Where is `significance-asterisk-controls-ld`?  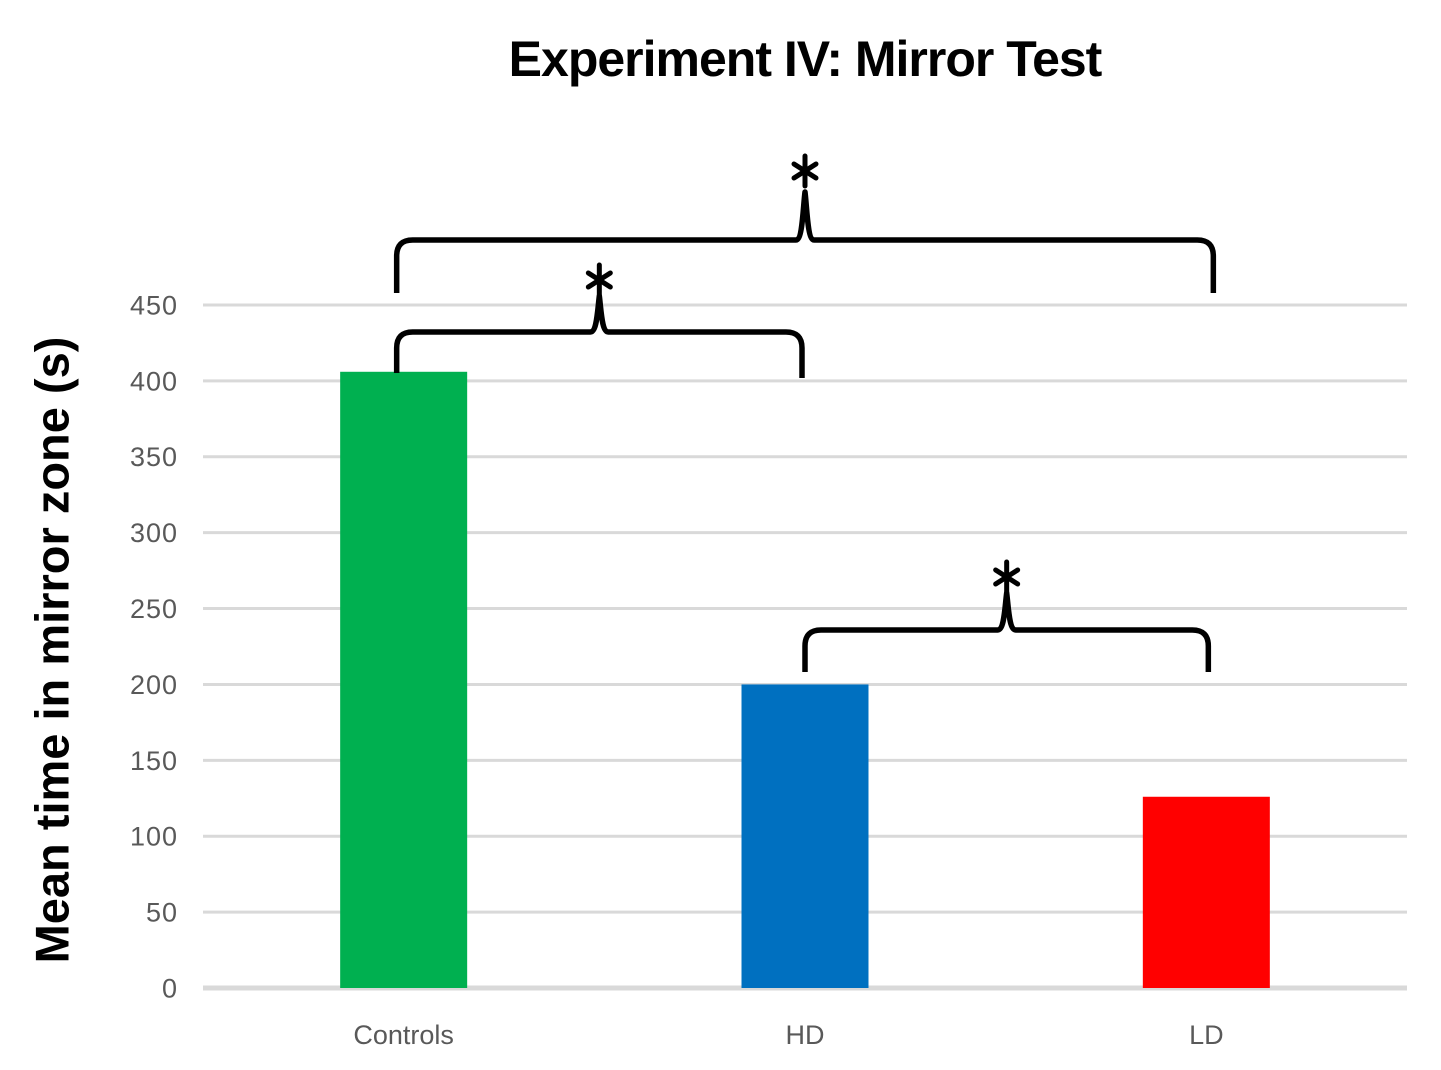
significance-asterisk-controls-ld is located at coordinates (805, 171).